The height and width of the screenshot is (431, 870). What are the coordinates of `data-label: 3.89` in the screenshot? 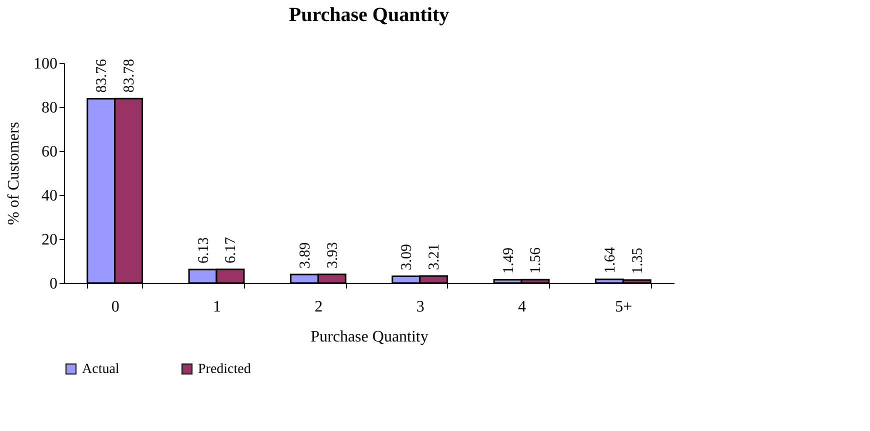 It's located at (305, 255).